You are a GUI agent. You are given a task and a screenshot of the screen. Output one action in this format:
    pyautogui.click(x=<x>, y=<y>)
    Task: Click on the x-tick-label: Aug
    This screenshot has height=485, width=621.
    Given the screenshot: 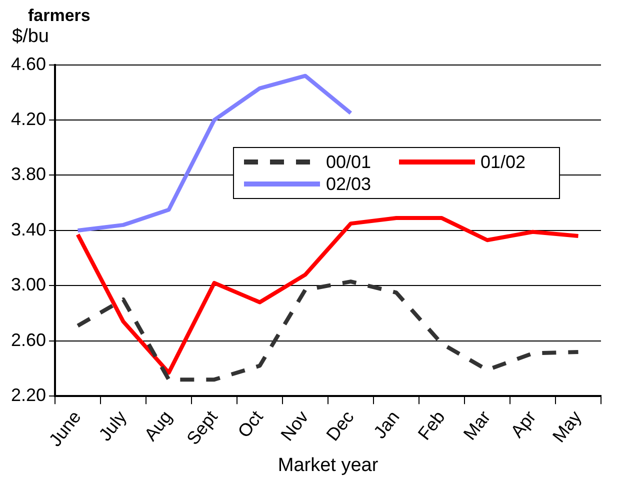 What is the action you would take?
    pyautogui.click(x=158, y=426)
    